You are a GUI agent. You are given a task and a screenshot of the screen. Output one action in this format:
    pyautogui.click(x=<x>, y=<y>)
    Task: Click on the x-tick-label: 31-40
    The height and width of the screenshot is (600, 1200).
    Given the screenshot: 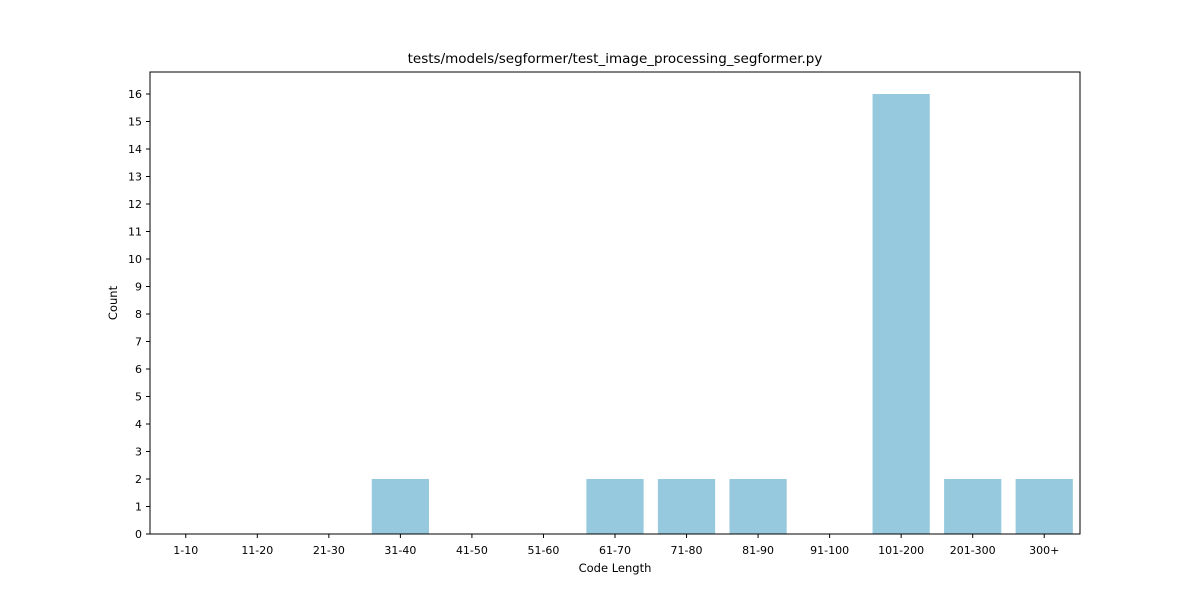 What is the action you would take?
    pyautogui.click(x=400, y=550)
    